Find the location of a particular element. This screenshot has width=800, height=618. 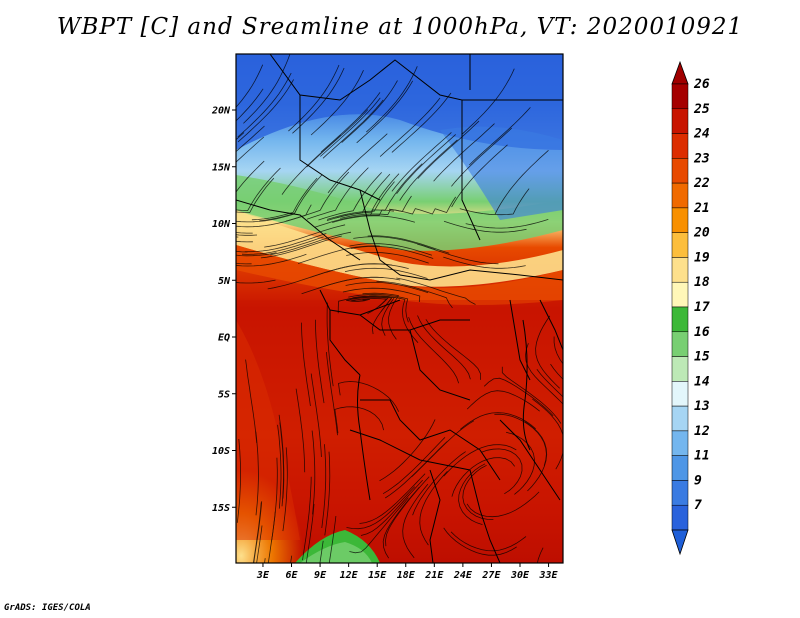

colorbar-label-17: 7 is located at coordinates (698, 505).